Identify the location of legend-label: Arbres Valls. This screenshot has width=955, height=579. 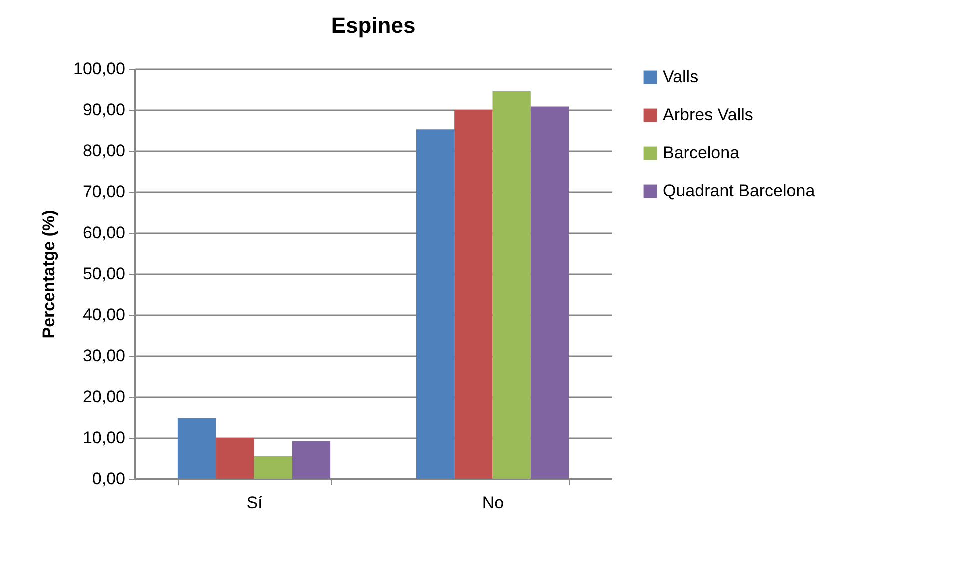
(708, 115).